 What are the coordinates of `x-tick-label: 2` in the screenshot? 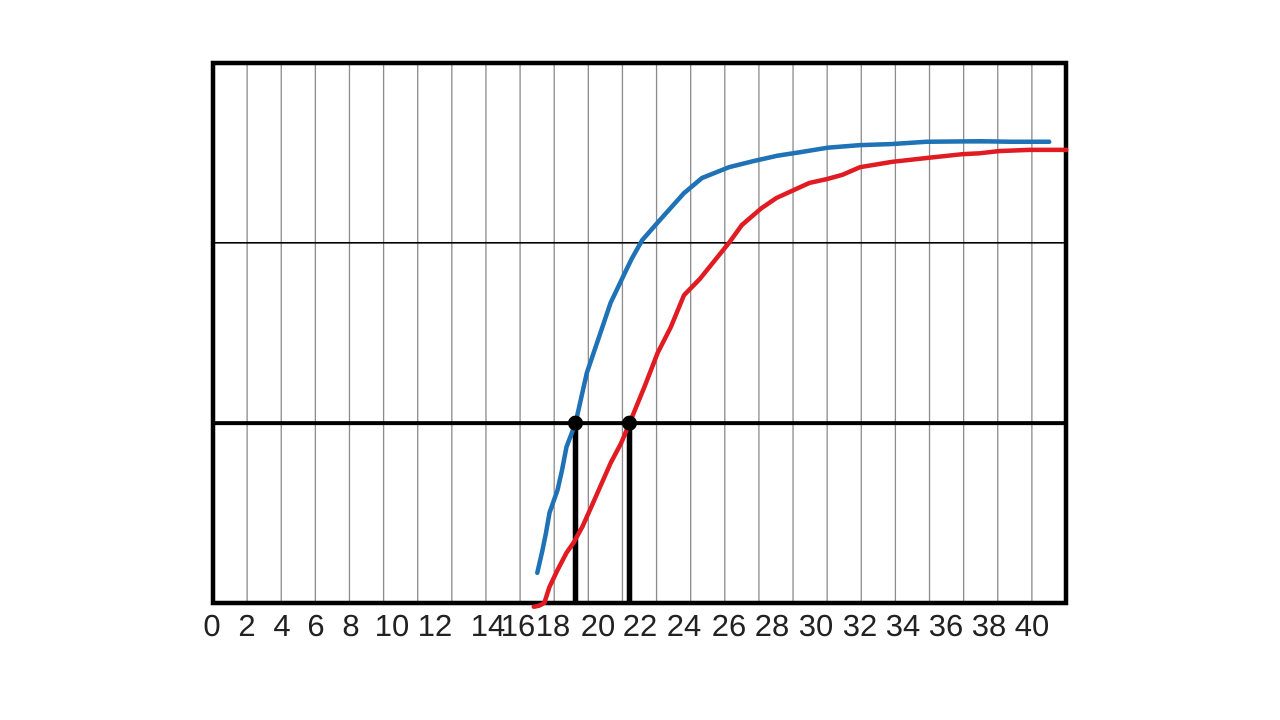 It's located at (246, 625).